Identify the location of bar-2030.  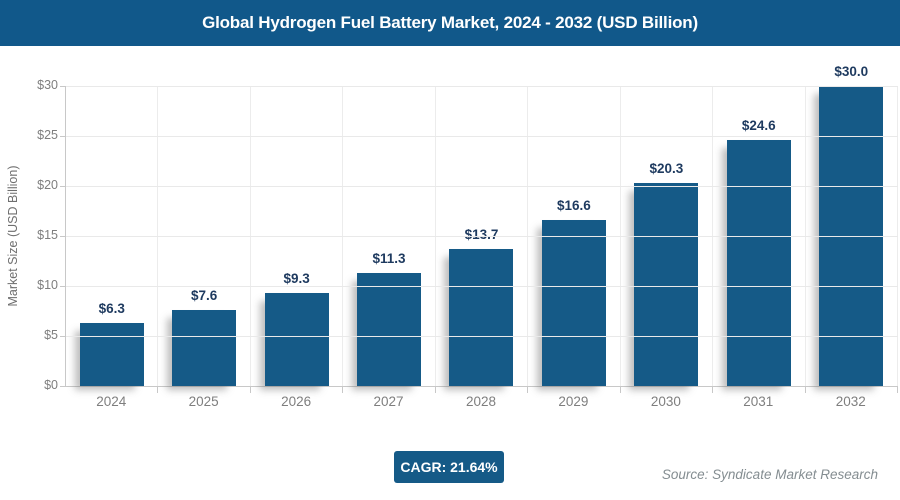
(666, 284).